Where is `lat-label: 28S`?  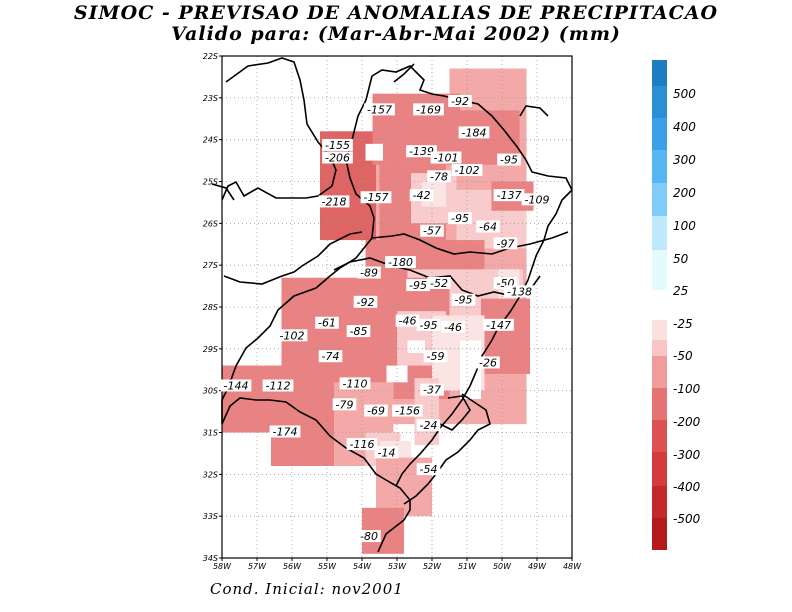
lat-label: 28S is located at coordinates (210, 307).